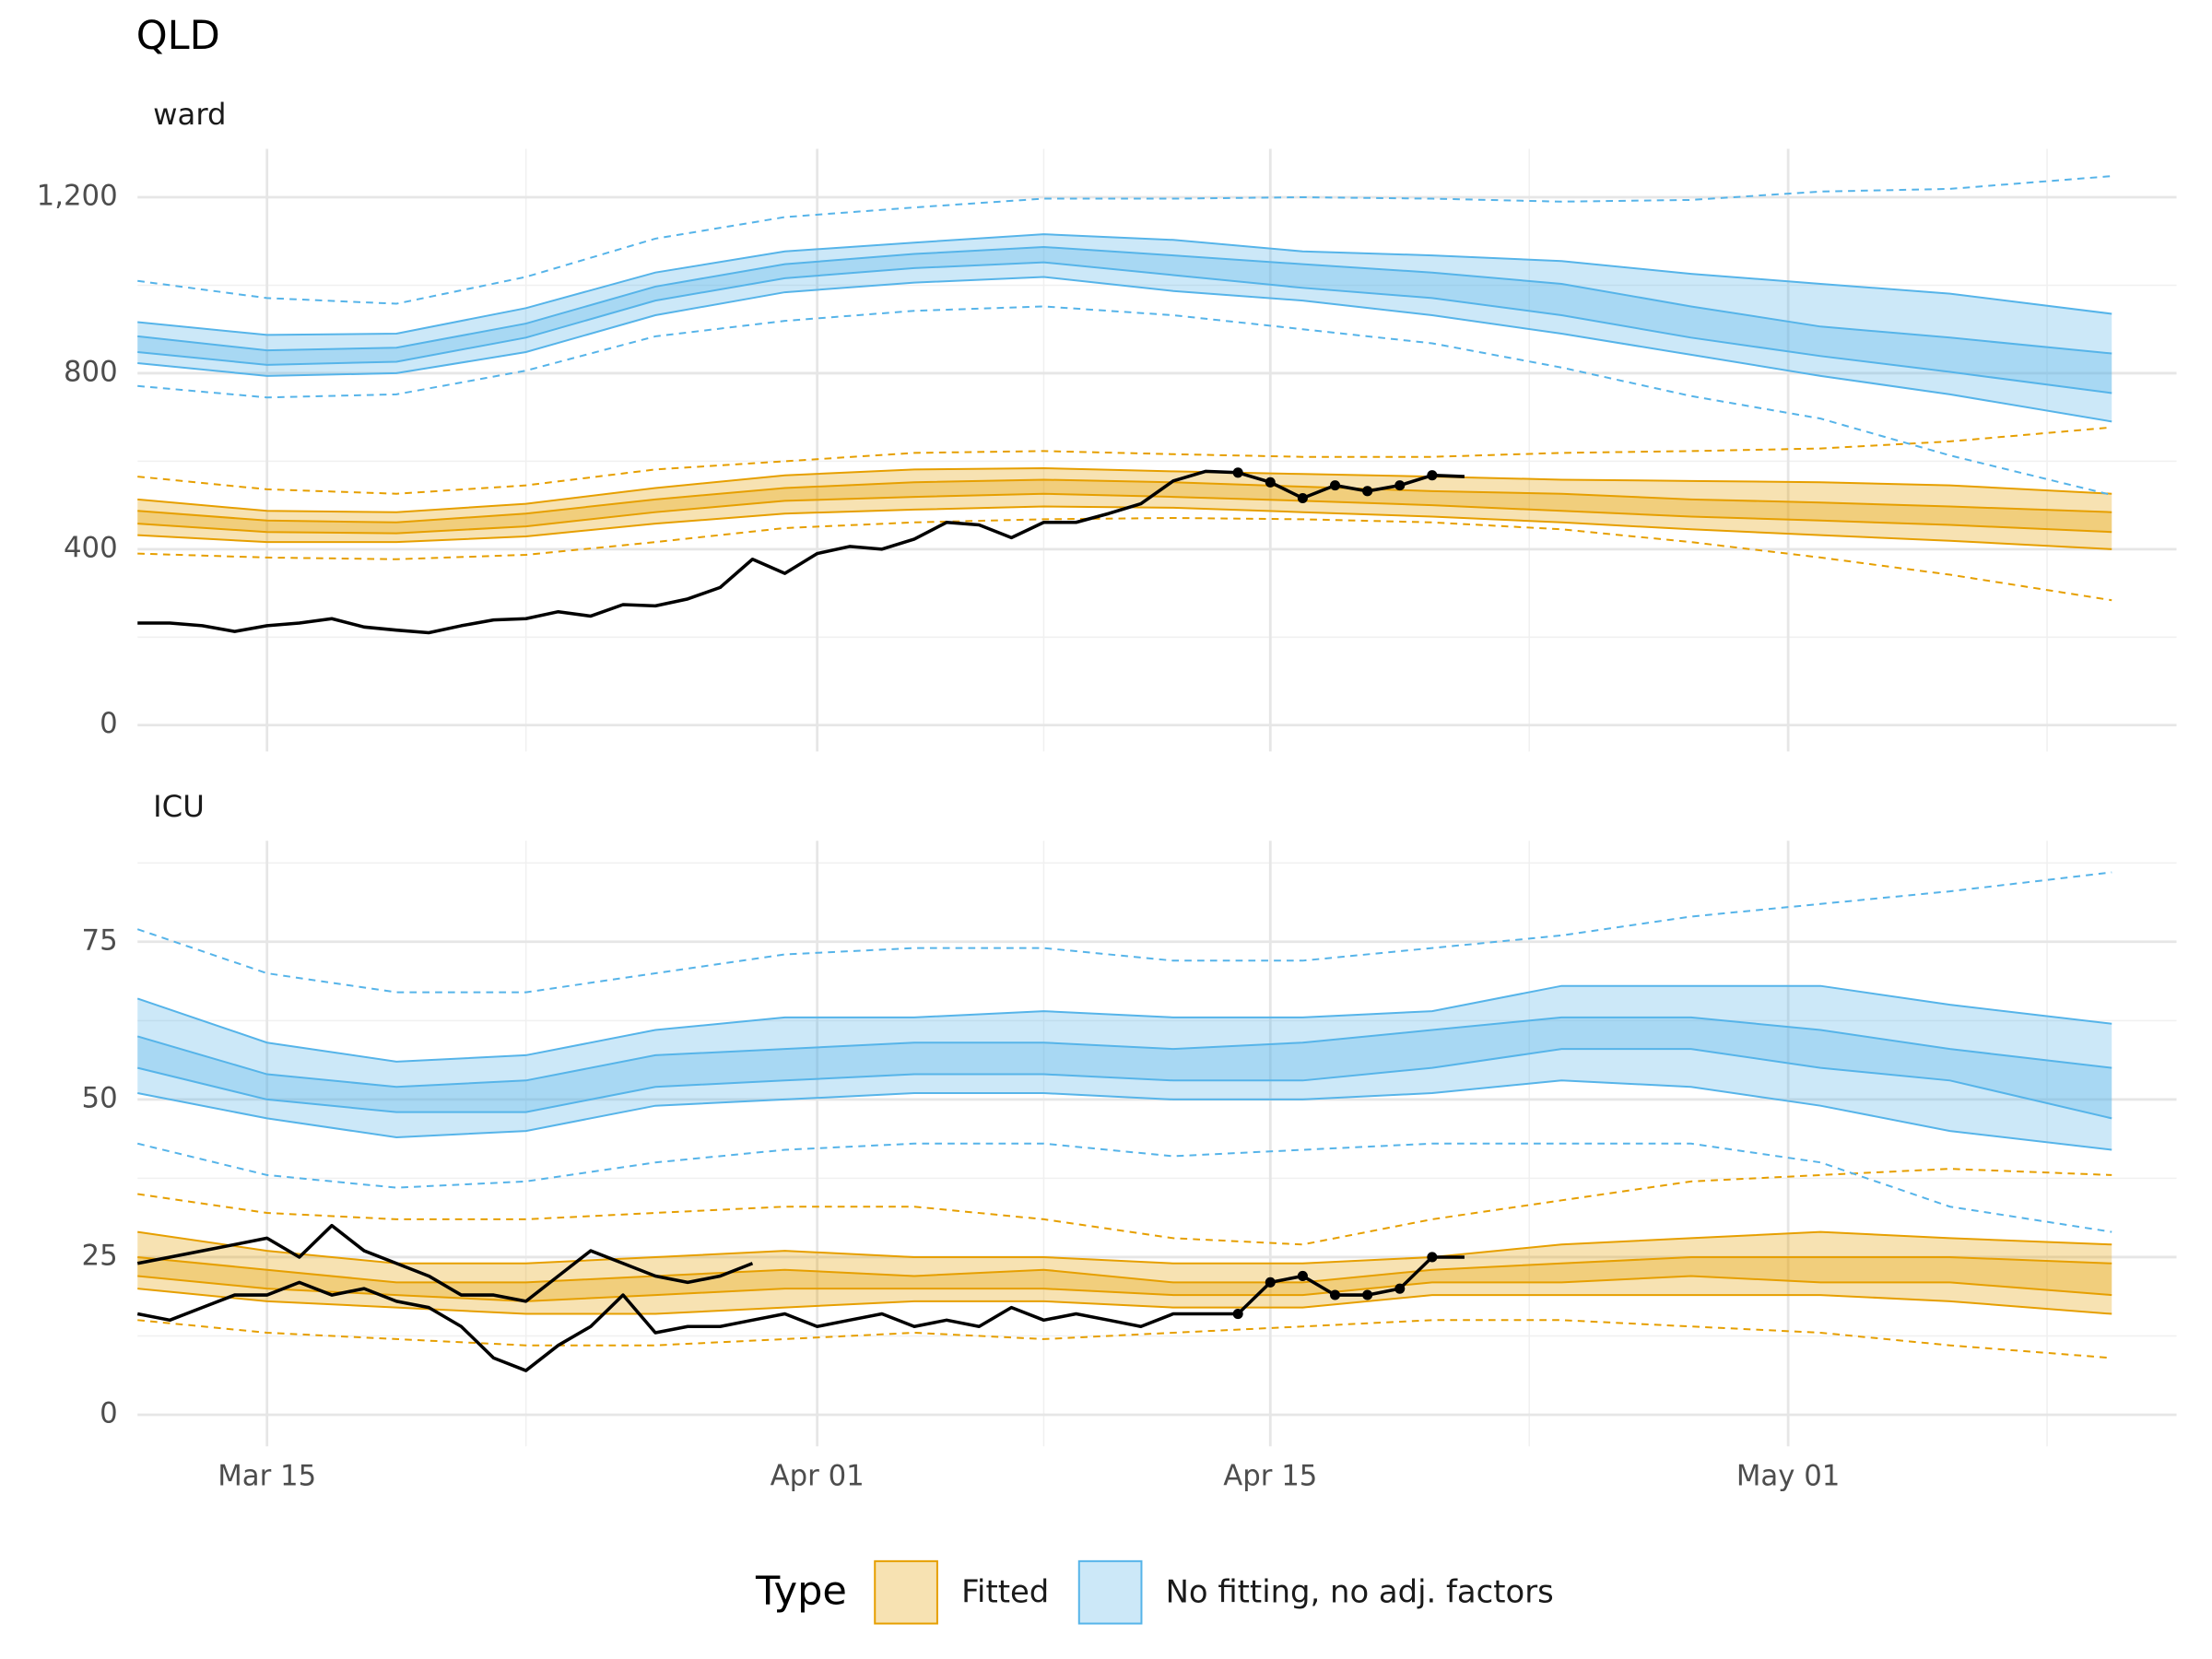 The image size is (2212, 1659). Describe the element at coordinates (818, 1476) in the screenshot. I see `x-tick-label: Apr 01` at that location.